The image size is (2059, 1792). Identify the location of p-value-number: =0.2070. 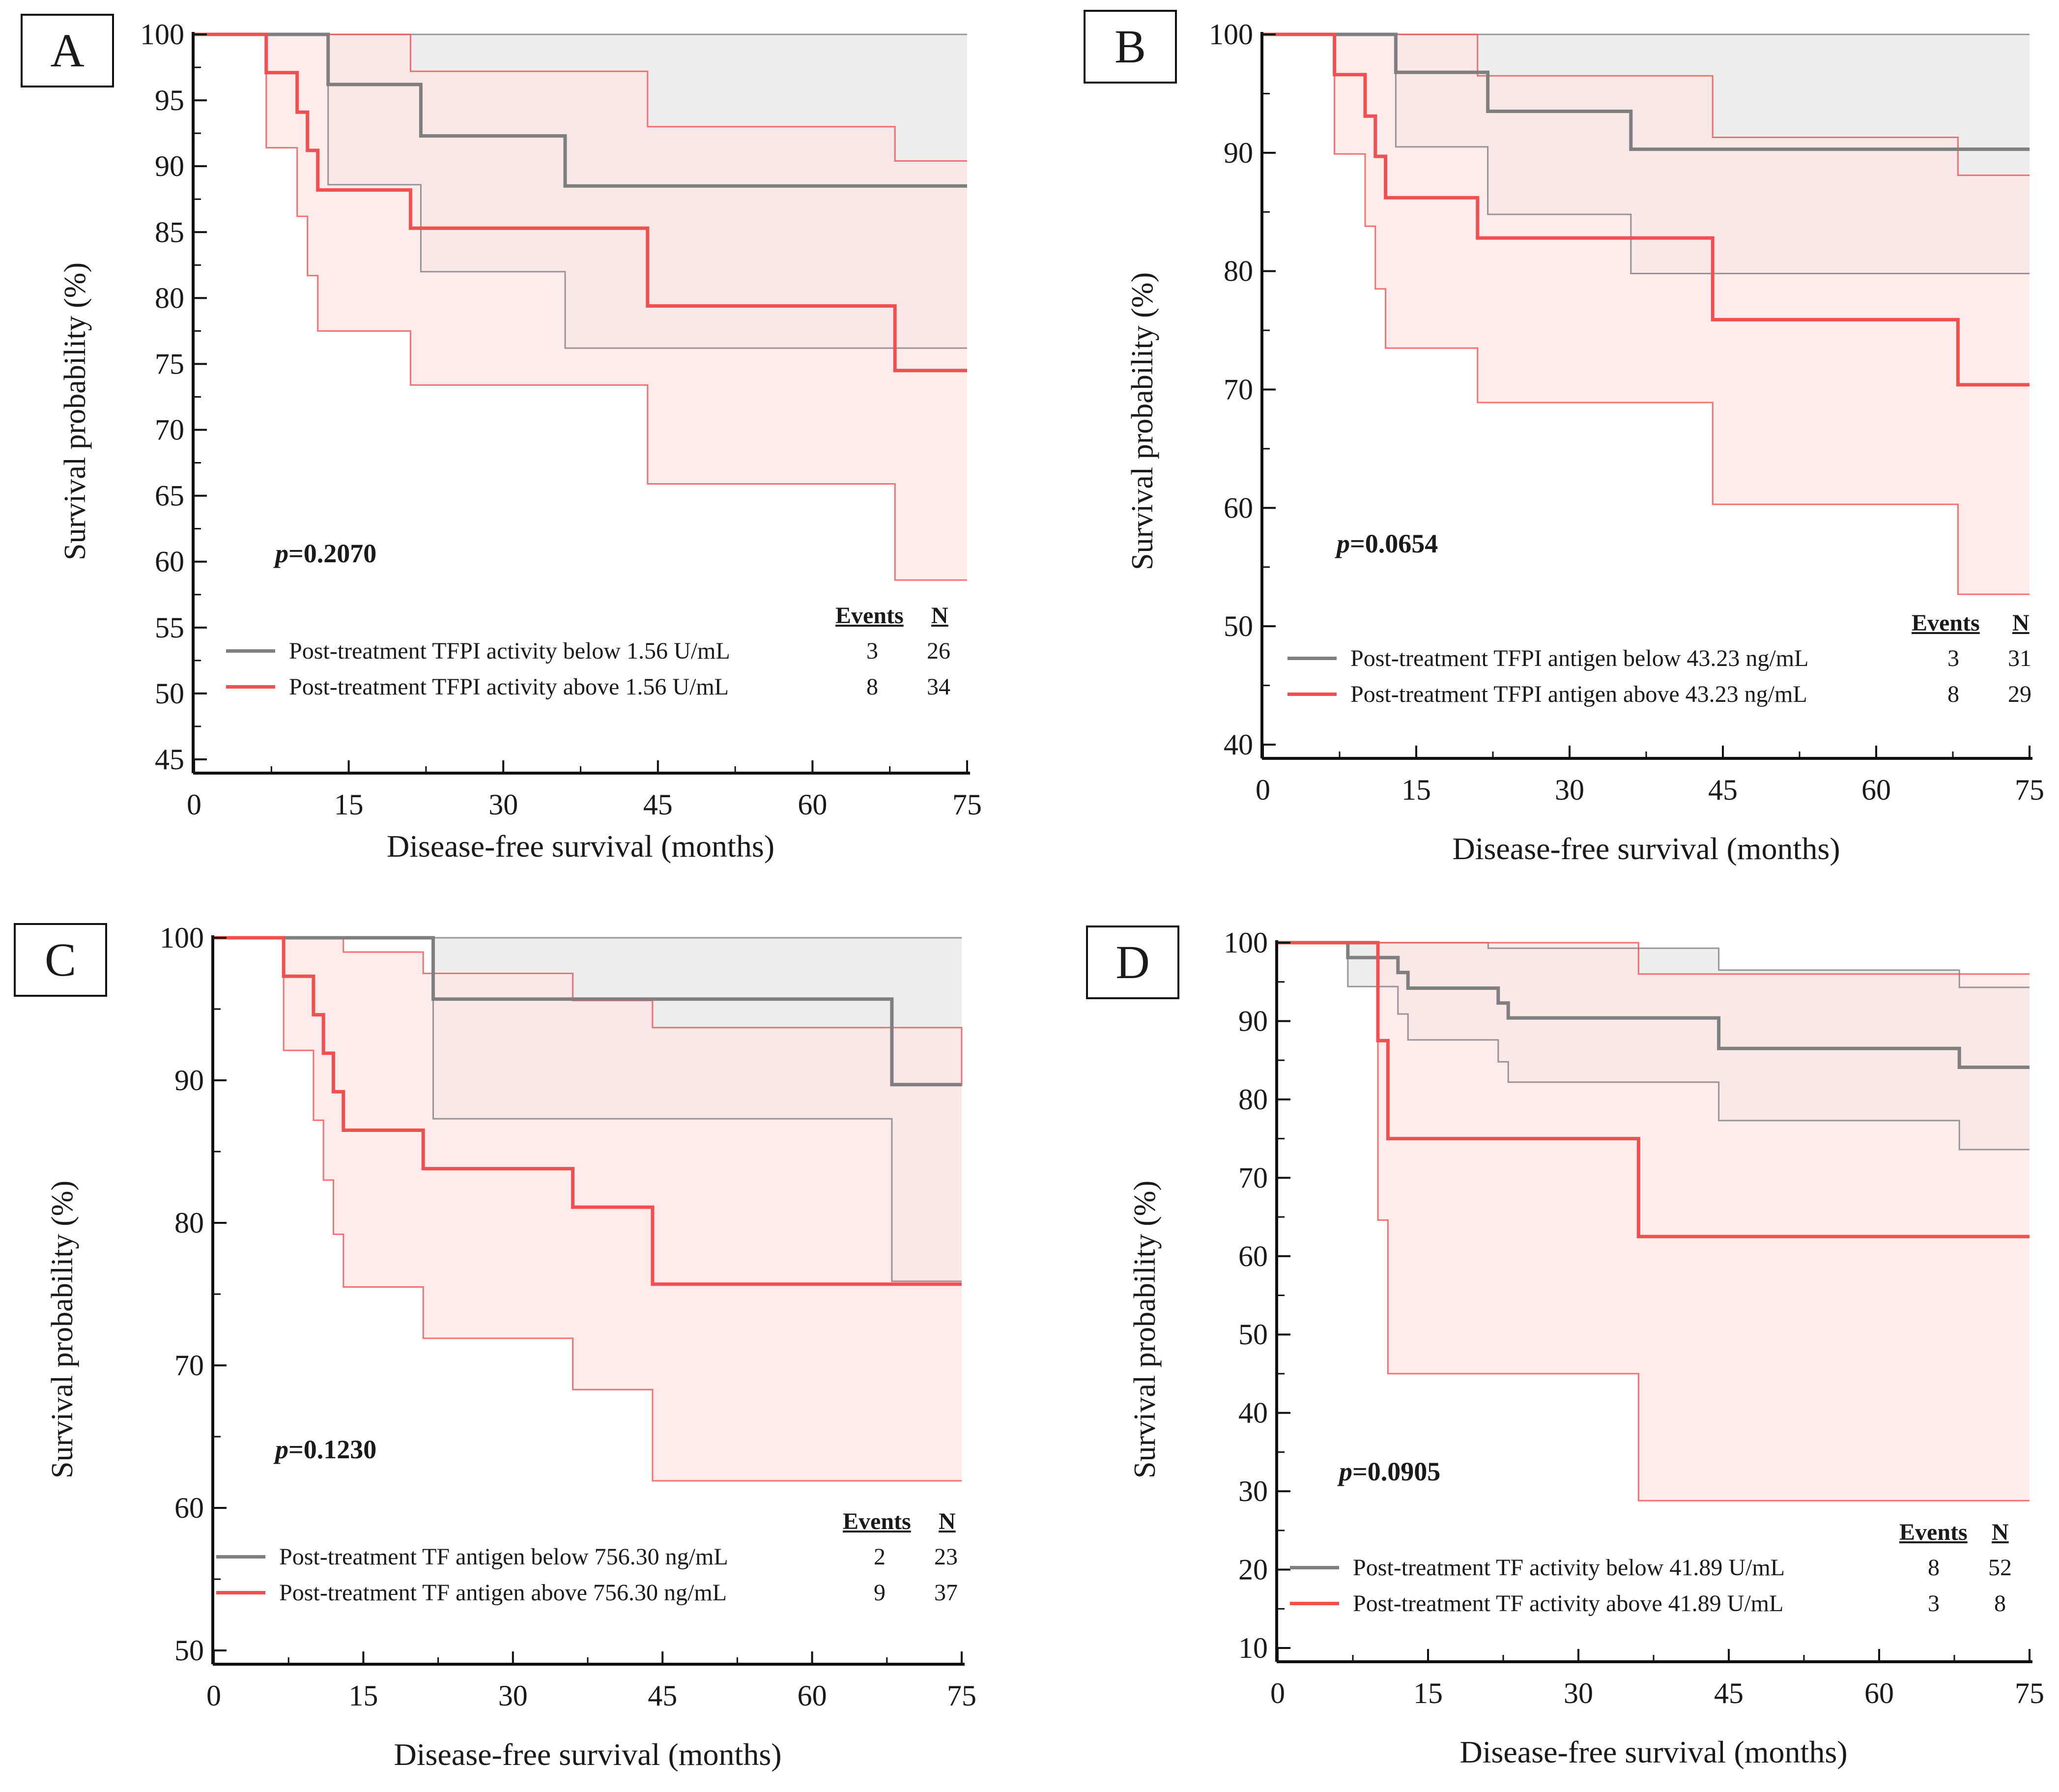
(333, 553).